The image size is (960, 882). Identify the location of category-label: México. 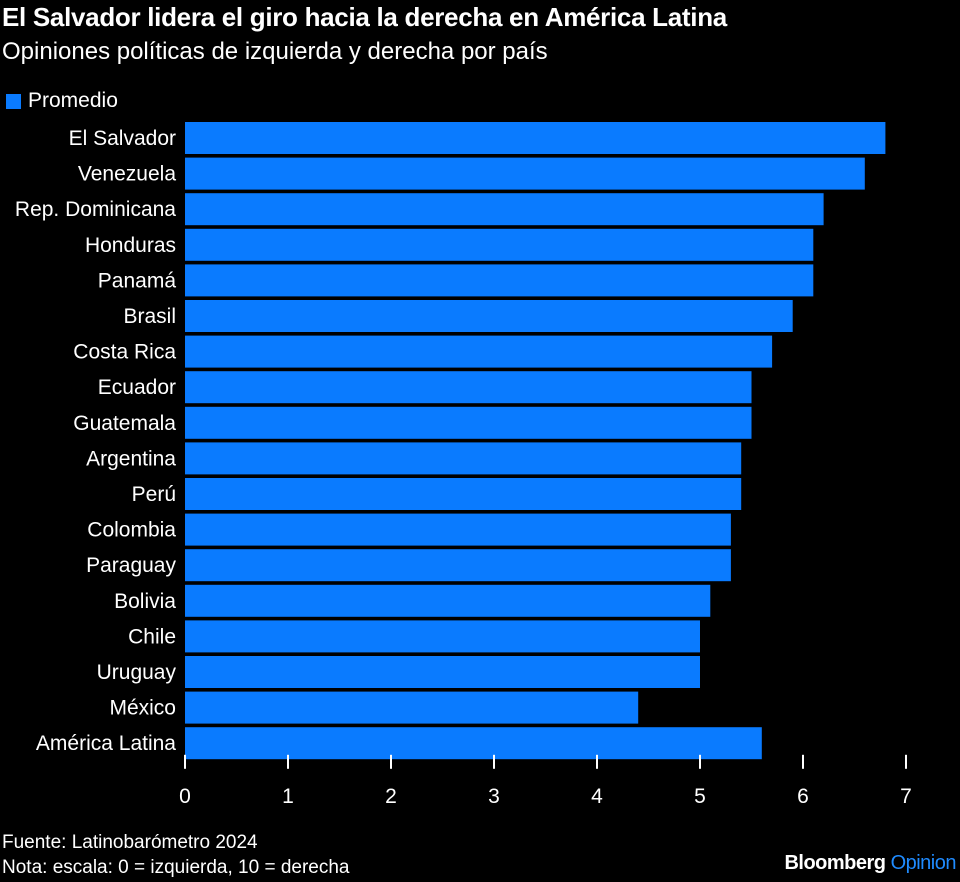
(142, 708).